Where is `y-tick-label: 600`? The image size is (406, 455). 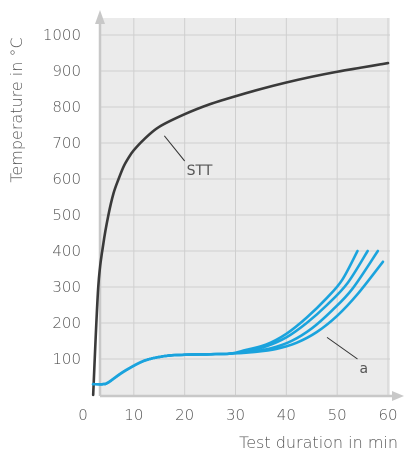
y-tick-label: 600 is located at coordinates (66, 179).